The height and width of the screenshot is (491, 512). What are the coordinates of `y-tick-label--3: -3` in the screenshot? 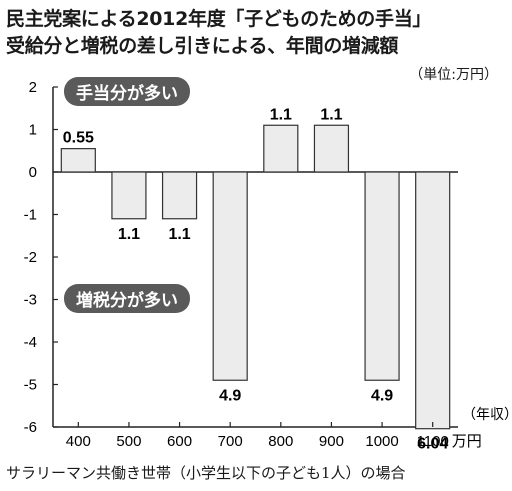 It's located at (30, 300).